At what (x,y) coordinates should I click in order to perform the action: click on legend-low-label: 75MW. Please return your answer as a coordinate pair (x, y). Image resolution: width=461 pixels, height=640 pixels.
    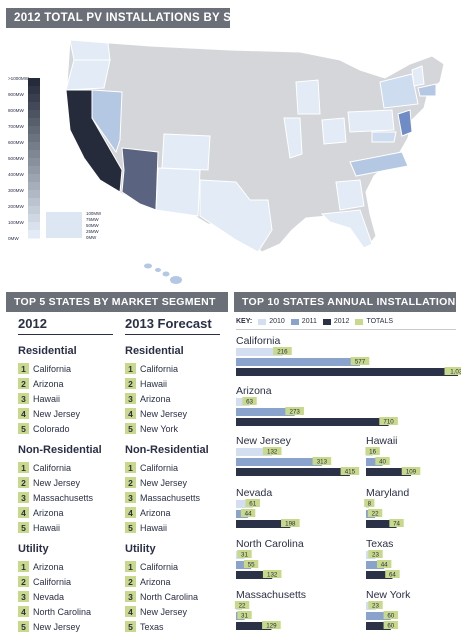
    Looking at the image, I should click on (93, 219).